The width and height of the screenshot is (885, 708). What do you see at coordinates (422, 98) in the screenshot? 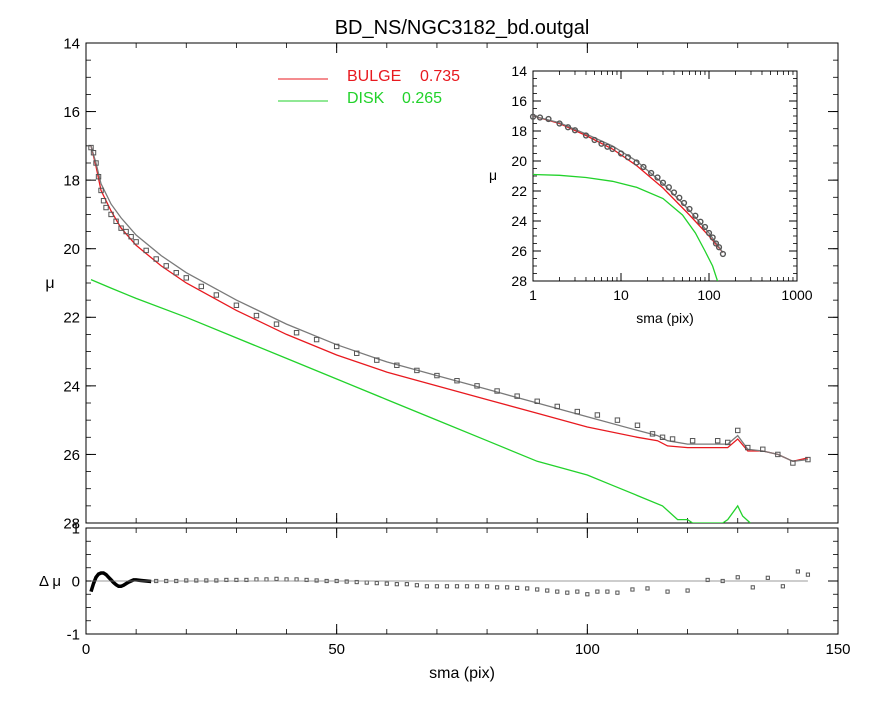
I see `legend-value: 0.265` at bounding box center [422, 98].